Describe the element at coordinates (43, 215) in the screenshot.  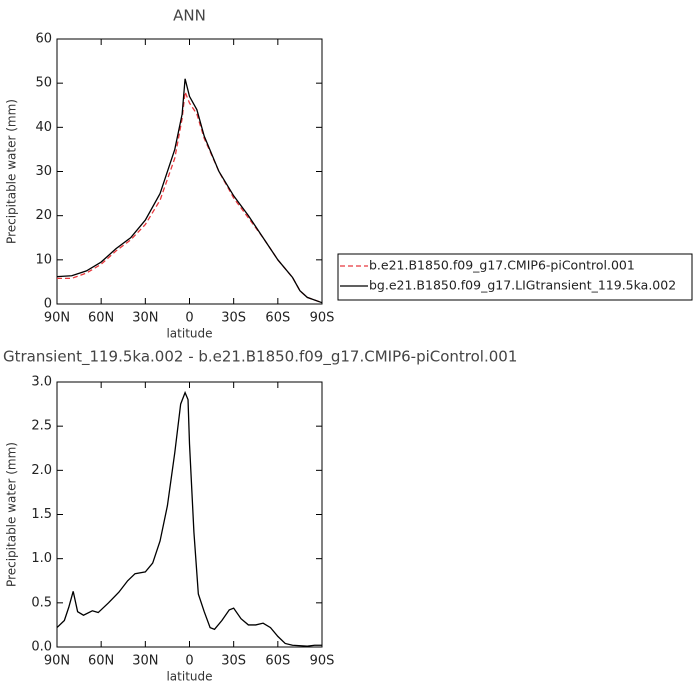
I see `y-tick-label: 20` at that location.